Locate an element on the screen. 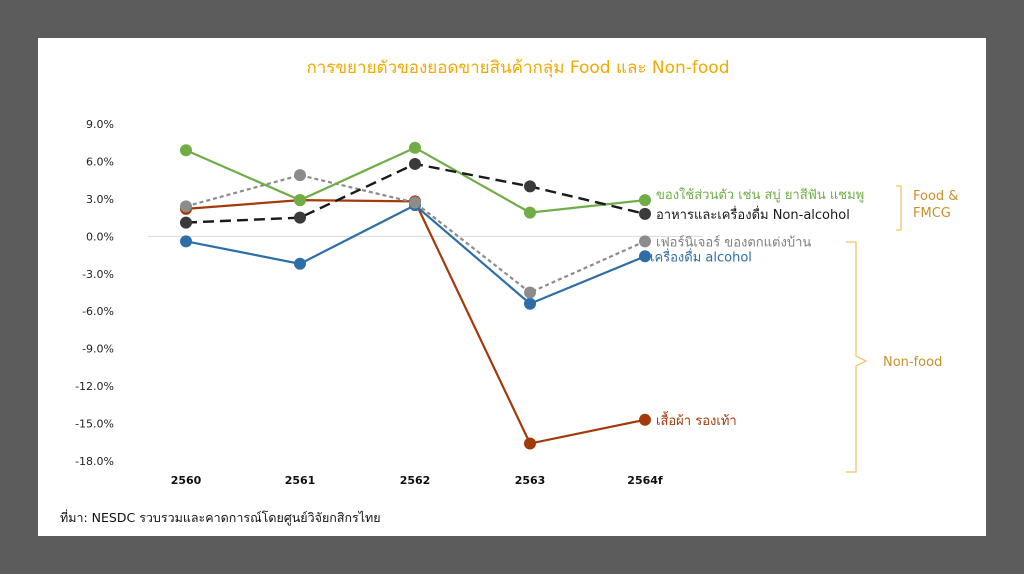 This screenshot has height=574, width=1024. group-label-food: Food & is located at coordinates (935, 196).